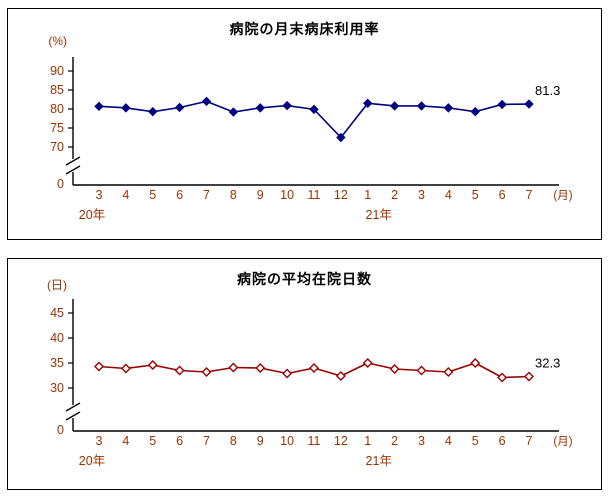 This screenshot has width=609, height=501. I want to click on y-tick-label: 70, so click(57, 147).